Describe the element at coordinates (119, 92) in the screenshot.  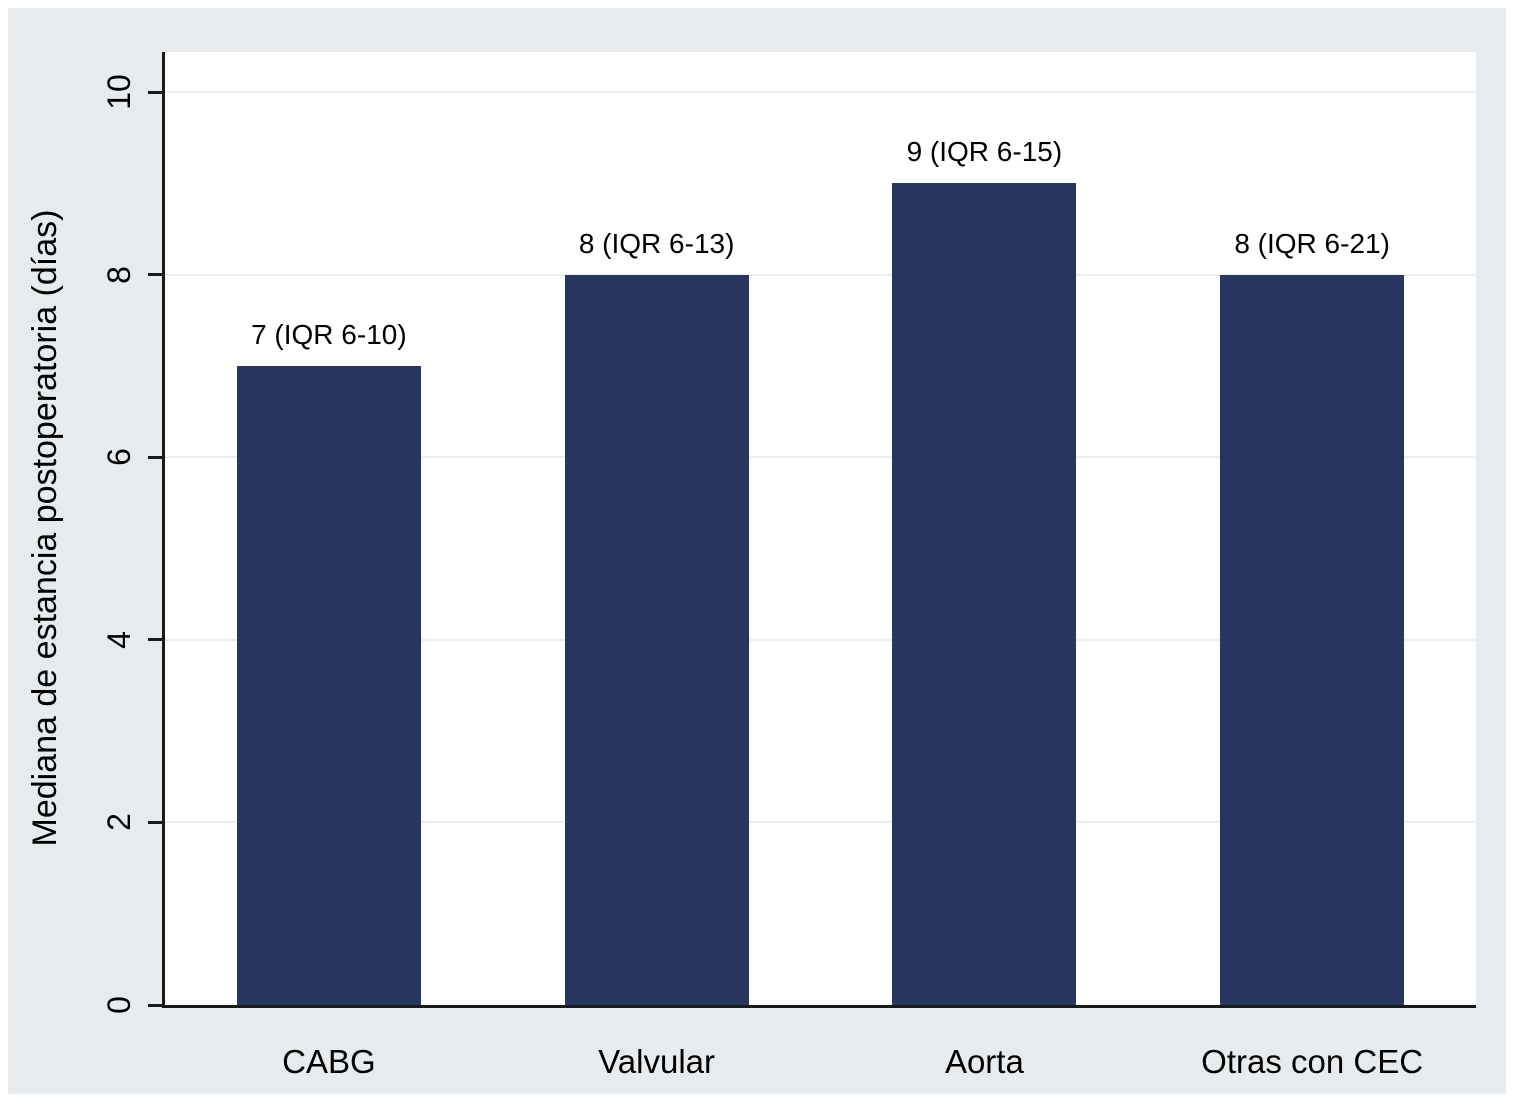
I see `y-tick-label: 10` at that location.